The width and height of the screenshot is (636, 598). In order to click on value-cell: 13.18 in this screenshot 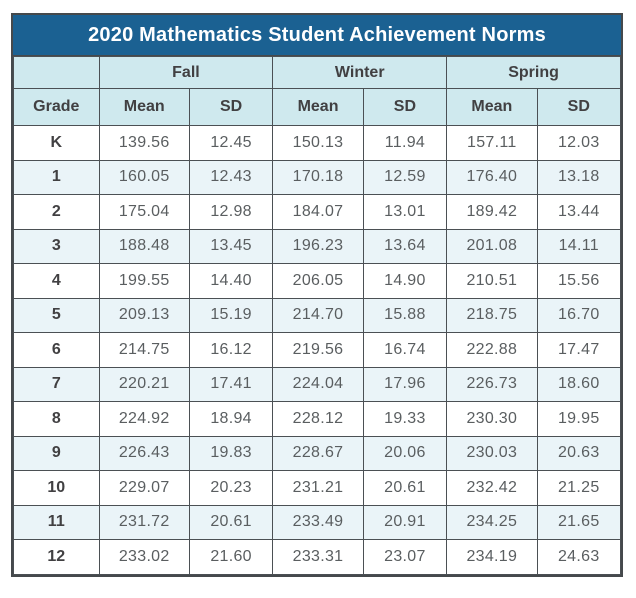, I will do `click(579, 177)`.